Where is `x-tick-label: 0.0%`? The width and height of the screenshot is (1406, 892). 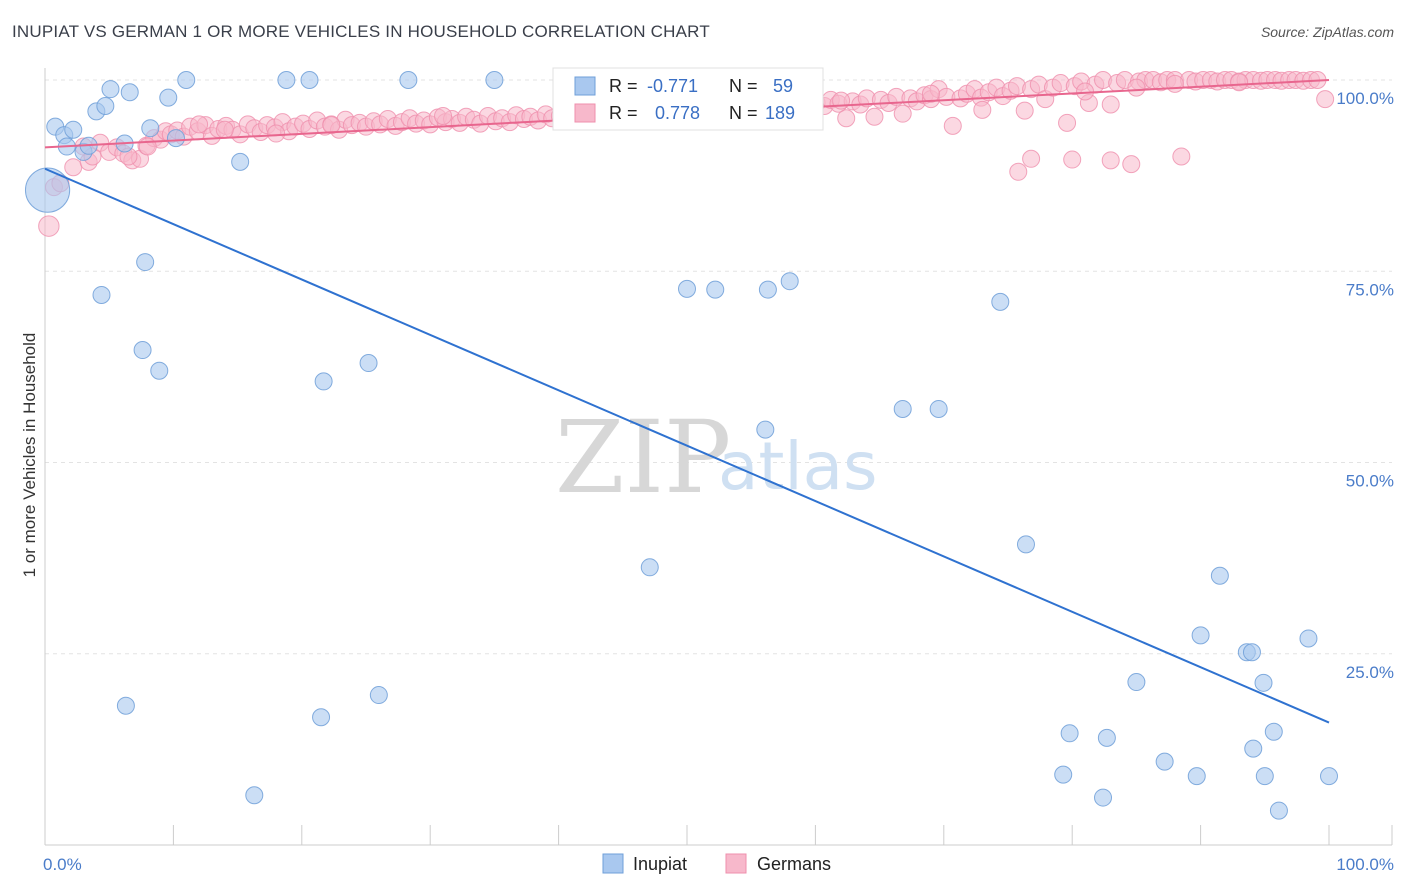 x-tick-label: 0.0% is located at coordinates (62, 864).